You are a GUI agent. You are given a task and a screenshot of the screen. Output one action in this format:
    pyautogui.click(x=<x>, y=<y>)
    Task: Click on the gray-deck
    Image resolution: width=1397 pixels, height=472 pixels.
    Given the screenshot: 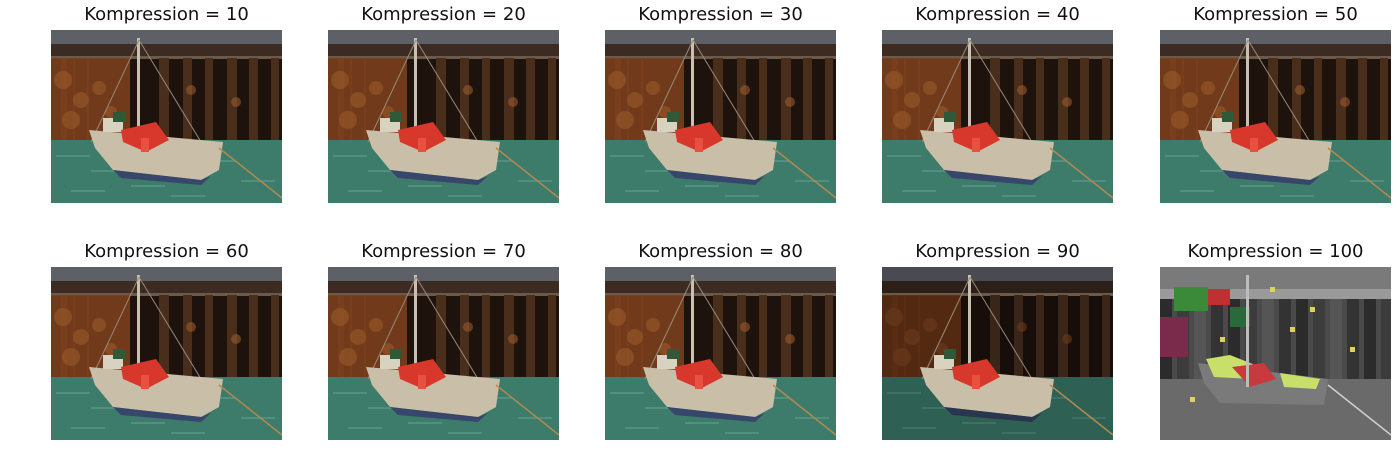 What is the action you would take?
    pyautogui.click(x=1275, y=294)
    